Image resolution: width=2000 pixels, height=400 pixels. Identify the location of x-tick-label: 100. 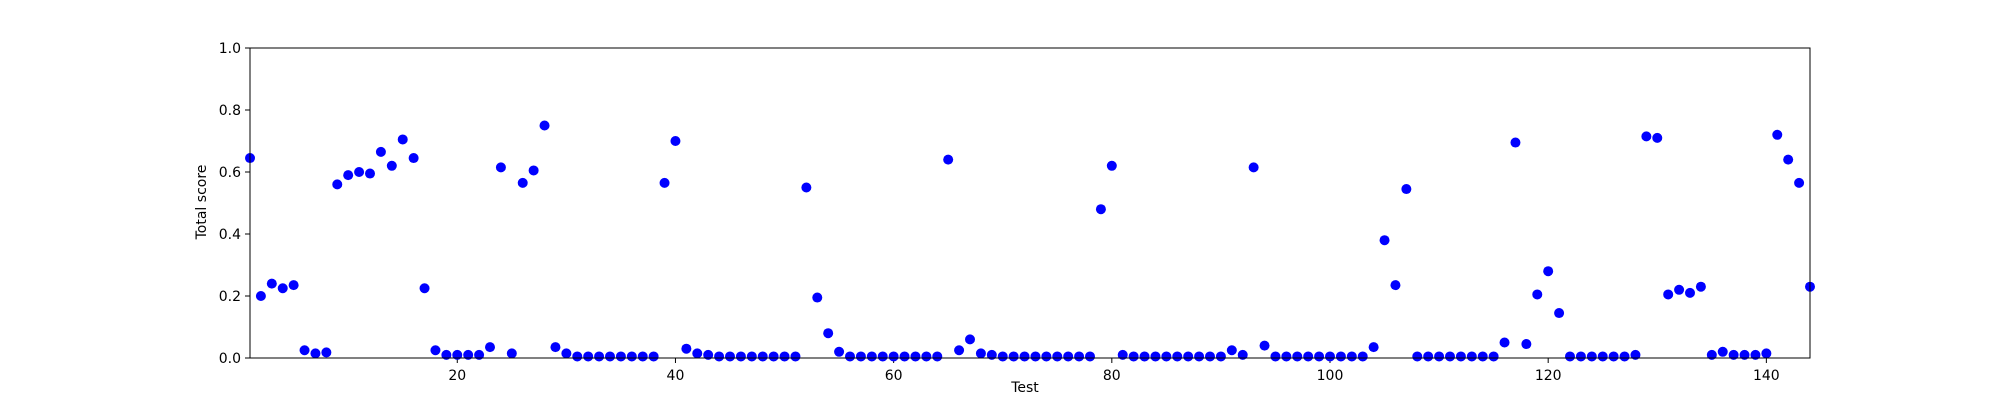
(1330, 376).